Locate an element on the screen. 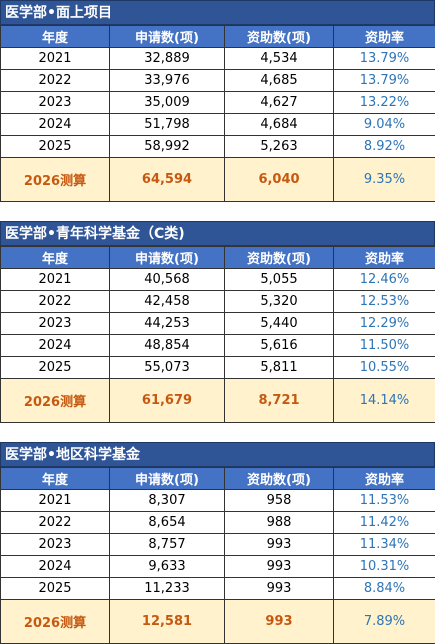 The width and height of the screenshot is (435, 644). data-row: 2023 35,009 4,627 13.22% is located at coordinates (217, 102).